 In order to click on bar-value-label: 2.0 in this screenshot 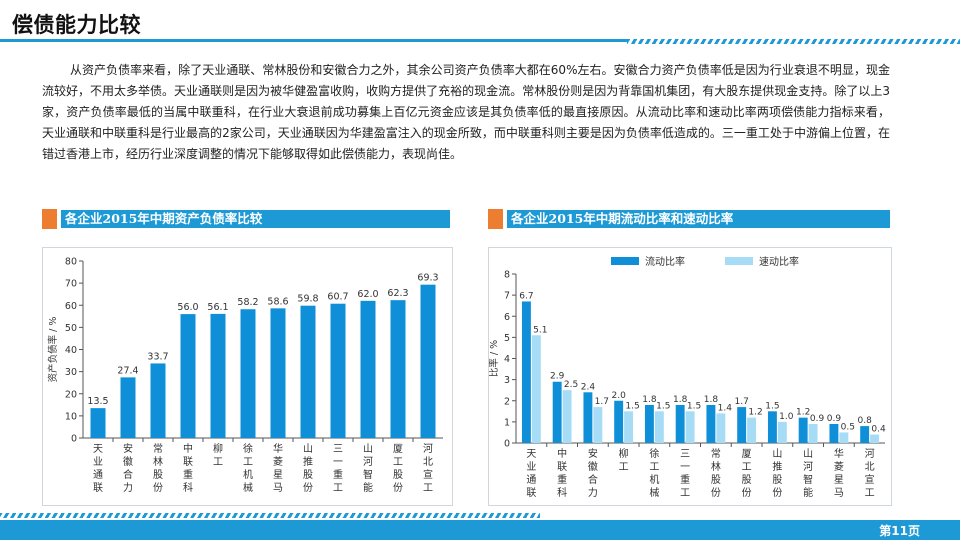, I will do `click(619, 396)`.